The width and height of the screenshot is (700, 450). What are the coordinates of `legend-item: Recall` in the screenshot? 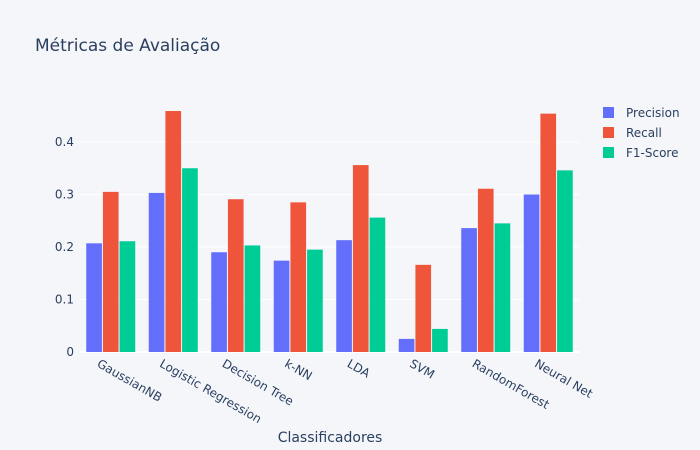 It's located at (632, 133).